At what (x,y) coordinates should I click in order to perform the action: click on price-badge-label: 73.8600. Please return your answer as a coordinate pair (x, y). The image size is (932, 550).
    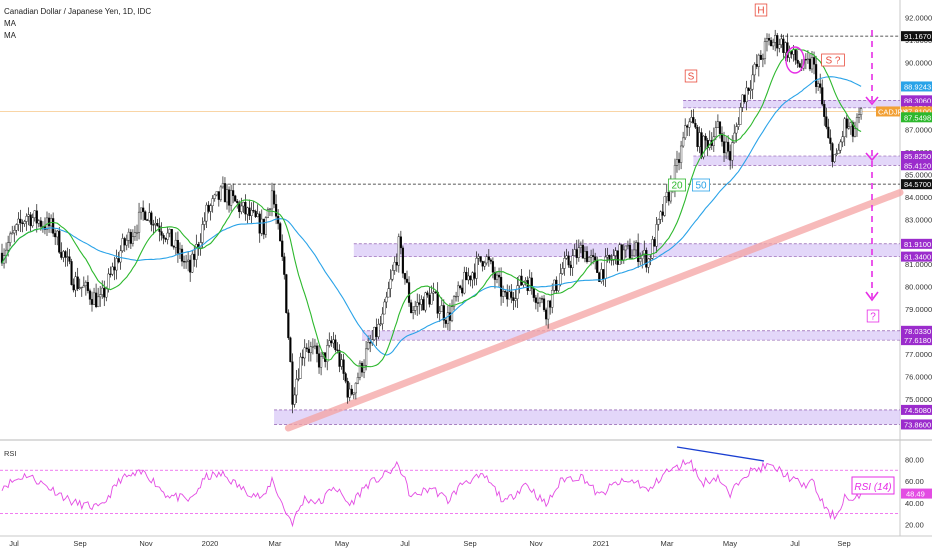
    Looking at the image, I should click on (917, 424).